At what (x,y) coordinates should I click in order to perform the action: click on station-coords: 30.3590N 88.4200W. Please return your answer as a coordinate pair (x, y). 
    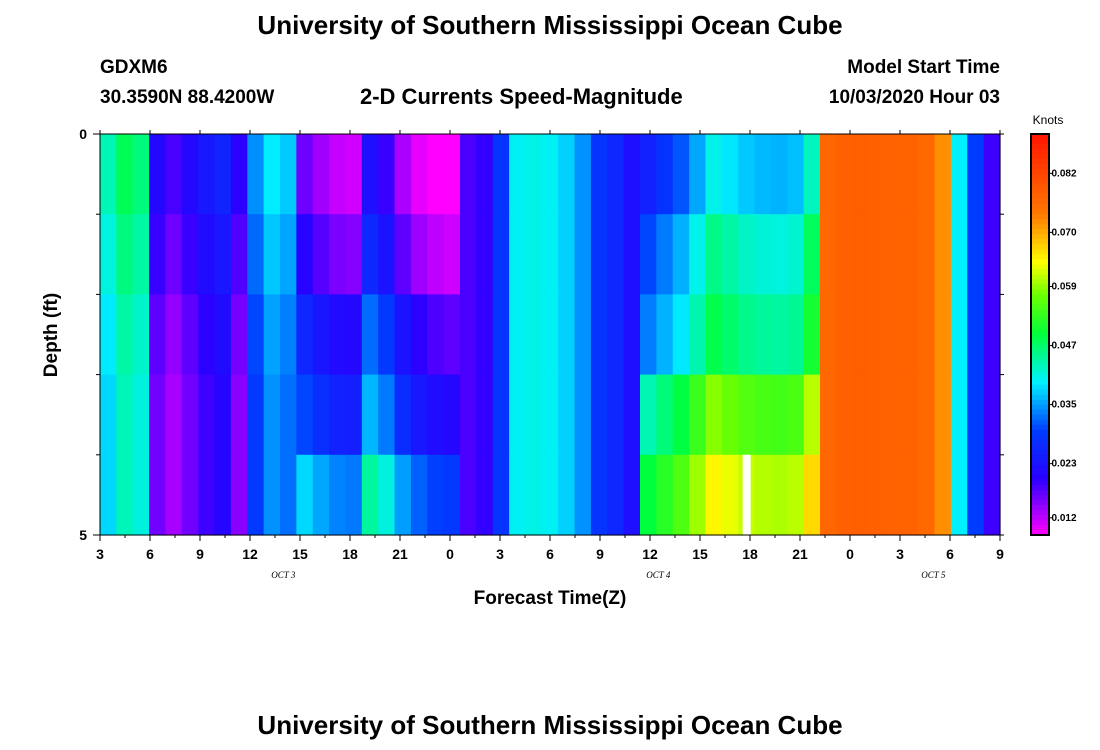
    Looking at the image, I should click on (187, 97).